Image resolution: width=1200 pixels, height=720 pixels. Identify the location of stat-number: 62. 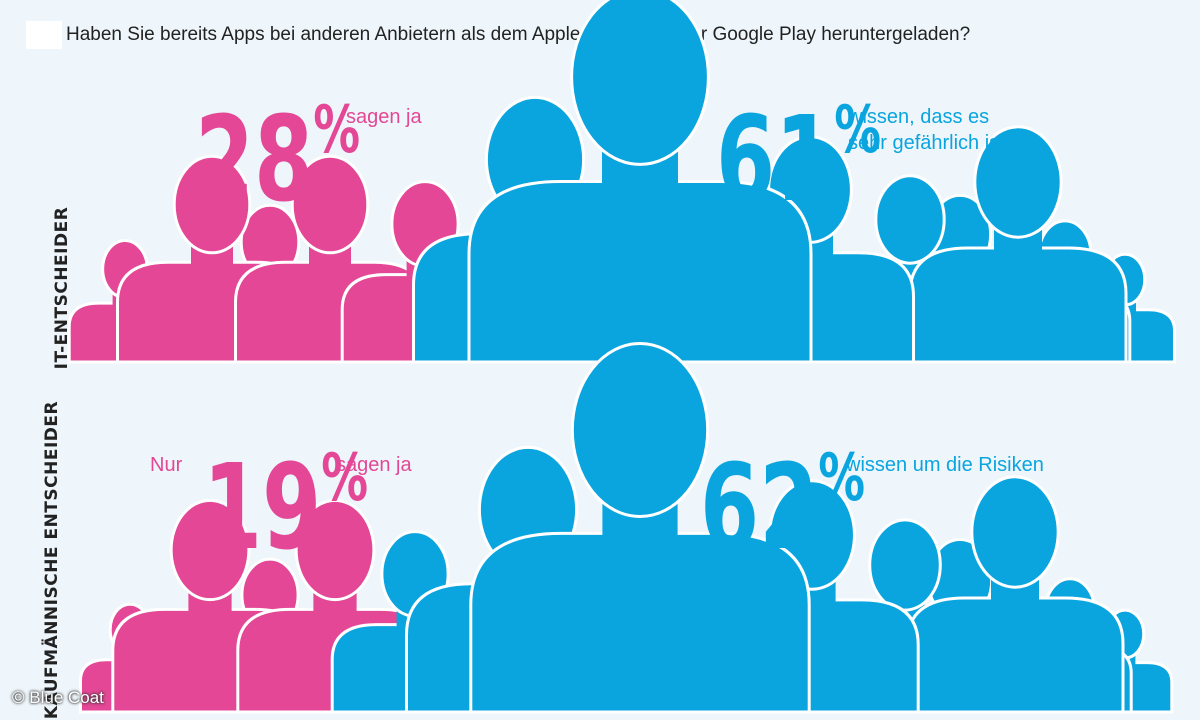
(759, 507).